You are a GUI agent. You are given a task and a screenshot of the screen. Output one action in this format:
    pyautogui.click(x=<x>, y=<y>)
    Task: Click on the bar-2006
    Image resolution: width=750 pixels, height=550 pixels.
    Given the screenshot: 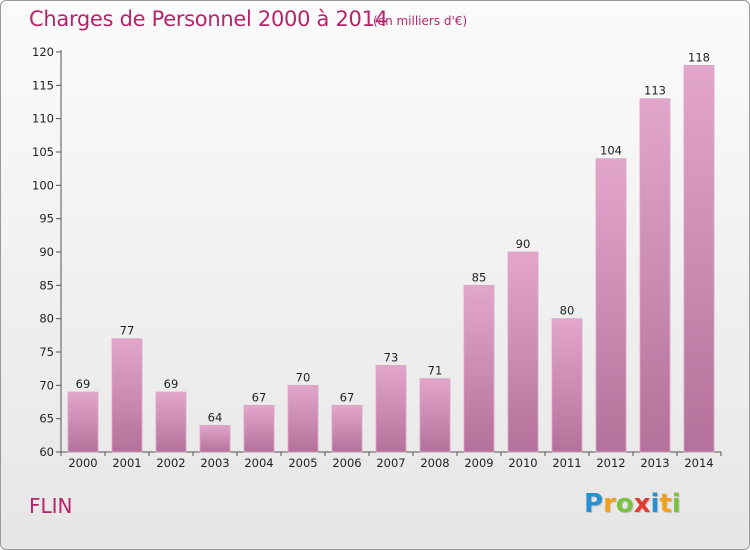 What is the action you would take?
    pyautogui.click(x=347, y=428)
    